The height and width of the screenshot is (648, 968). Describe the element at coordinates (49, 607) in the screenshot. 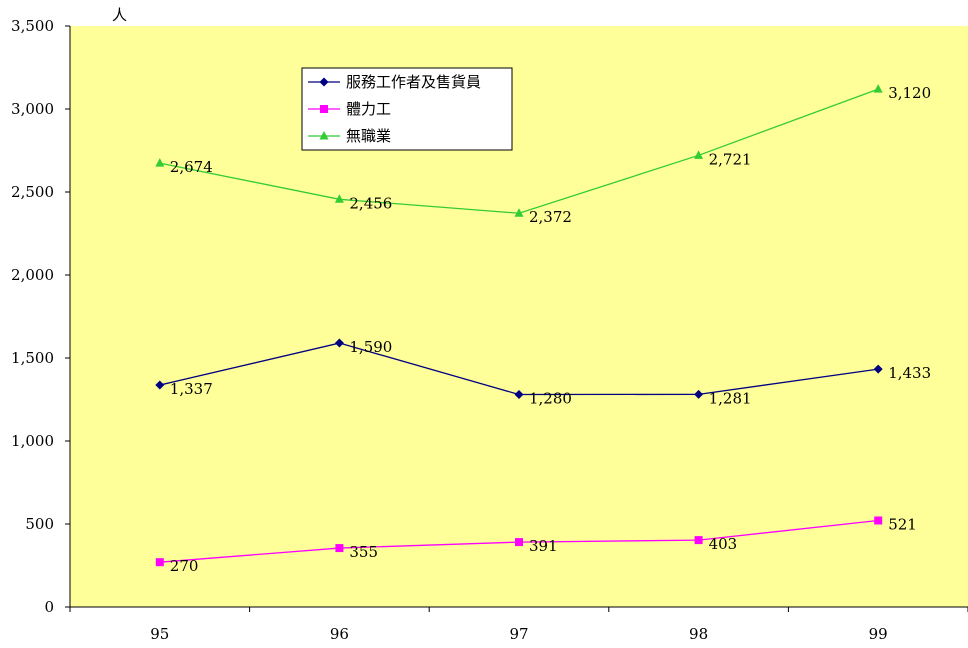

I see `y-tick-label: 0` at that location.